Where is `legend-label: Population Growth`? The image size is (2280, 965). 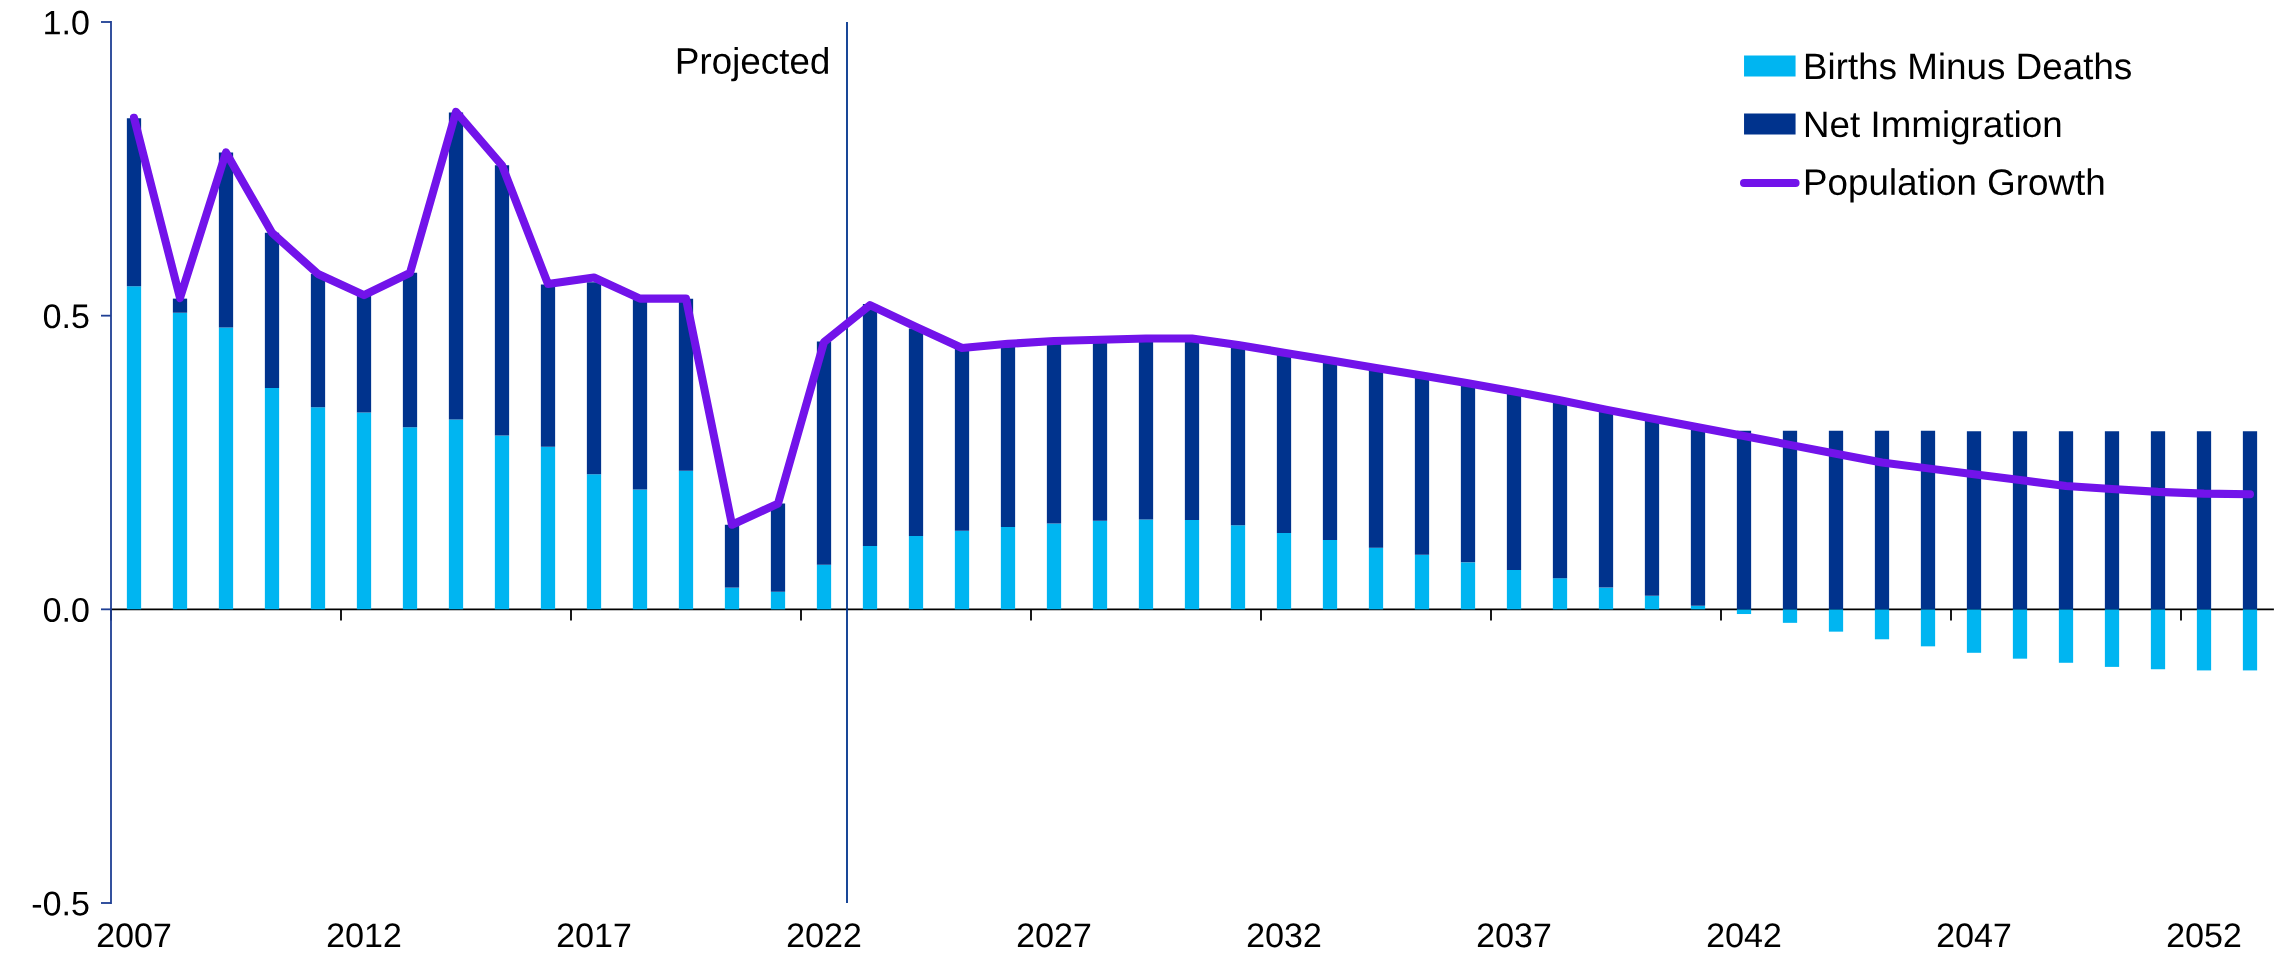
legend-label: Population Growth is located at coordinates (1954, 185).